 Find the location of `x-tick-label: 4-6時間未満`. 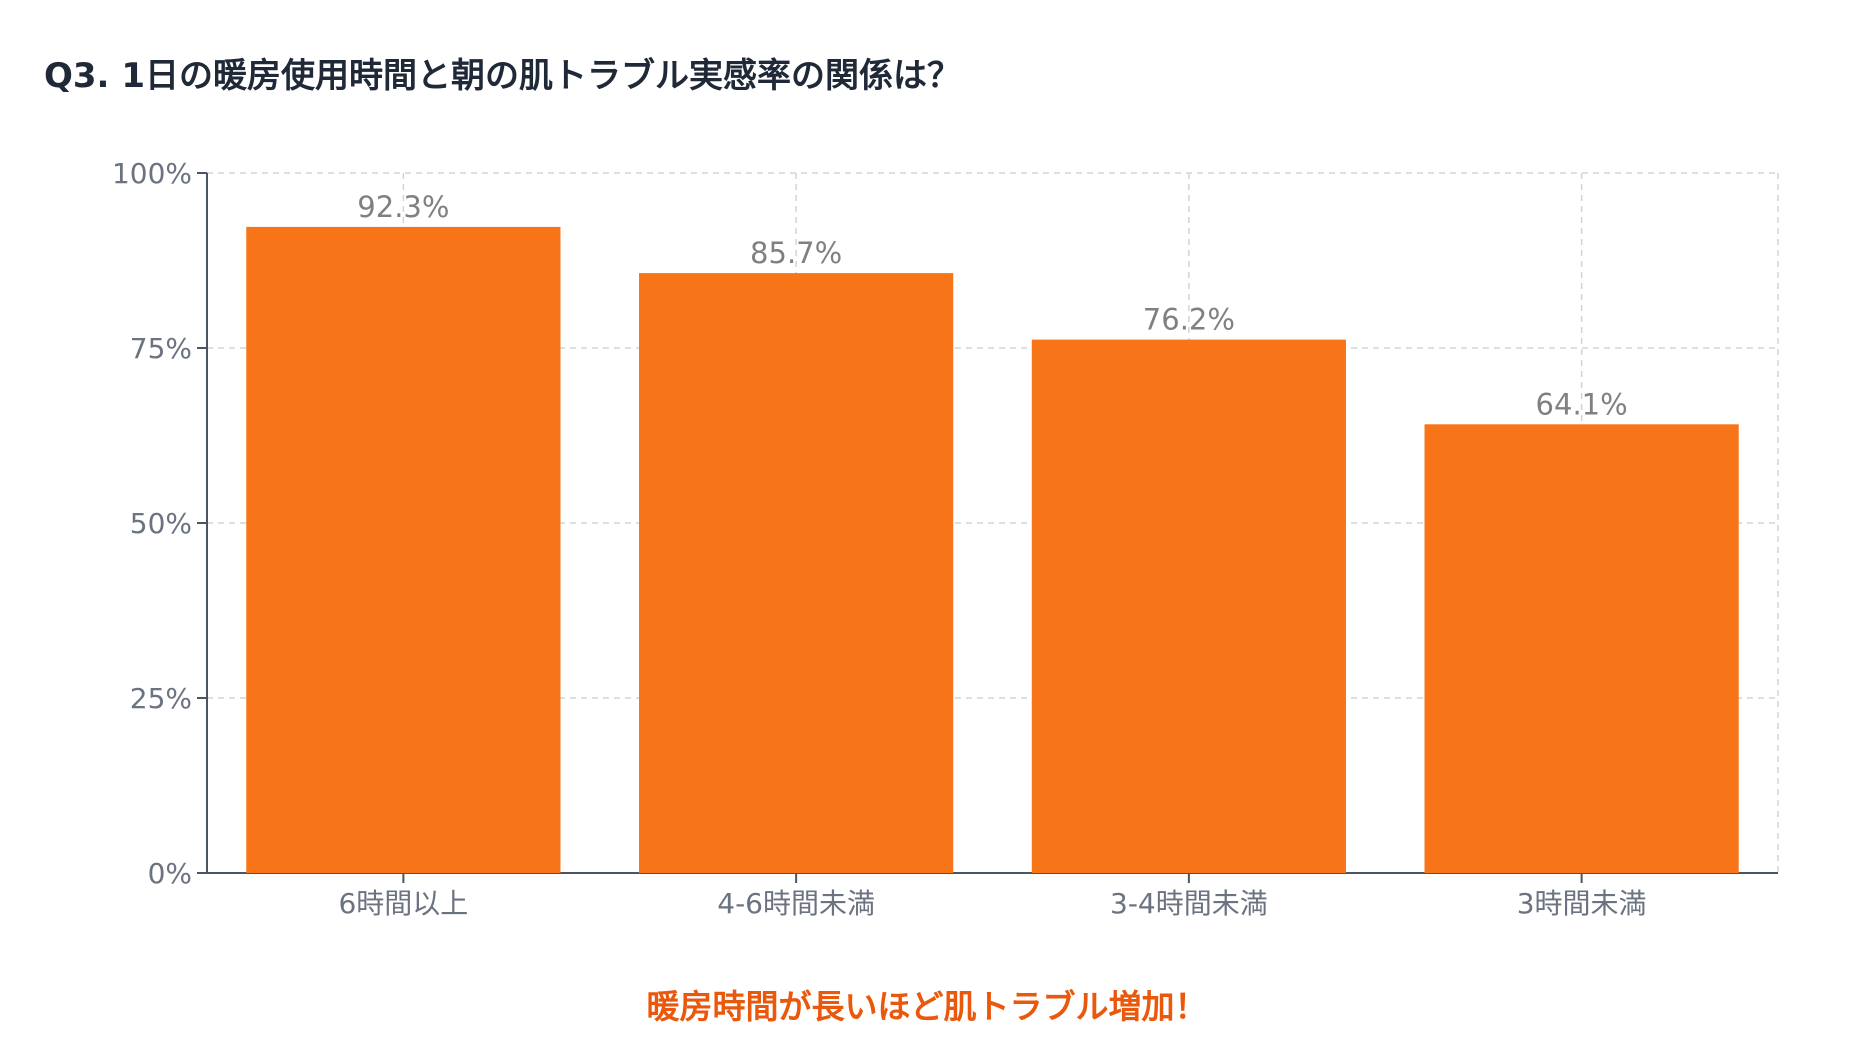

x-tick-label: 4-6時間未満 is located at coordinates (796, 903).